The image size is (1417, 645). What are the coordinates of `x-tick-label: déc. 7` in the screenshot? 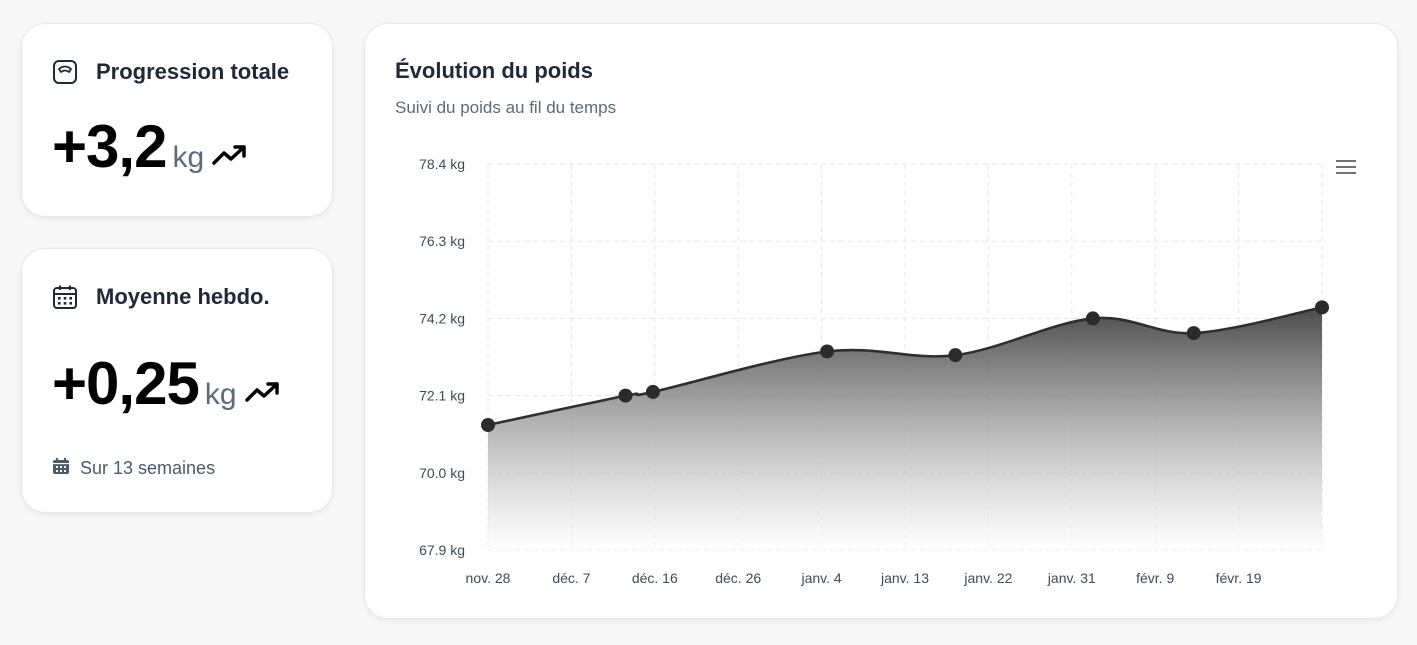 It's located at (571, 578).